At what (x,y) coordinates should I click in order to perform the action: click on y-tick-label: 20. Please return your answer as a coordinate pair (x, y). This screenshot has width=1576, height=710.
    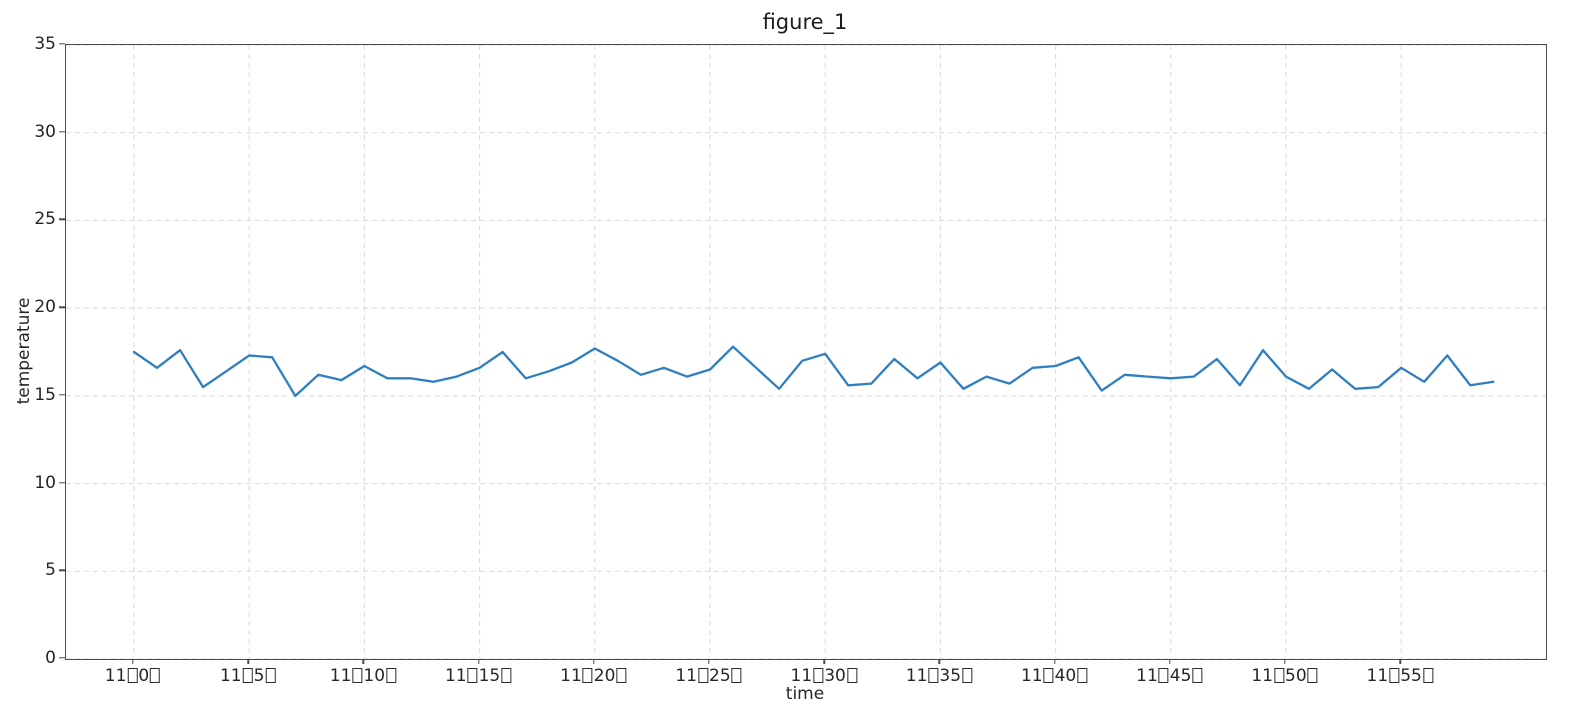
    Looking at the image, I should click on (45, 307).